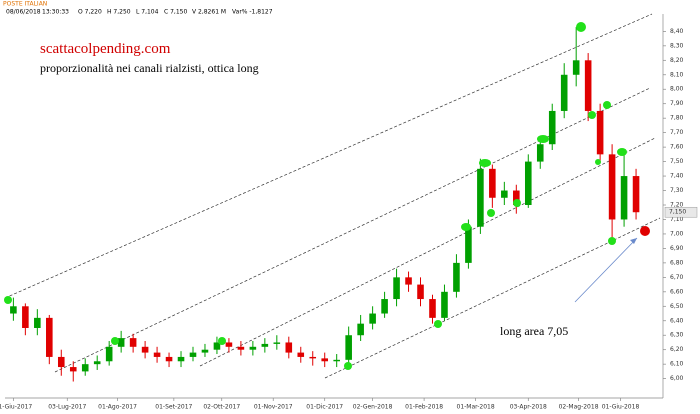 The image size is (700, 414). Describe the element at coordinates (677, 233) in the screenshot. I see `y-tick-label: 7,00` at that location.